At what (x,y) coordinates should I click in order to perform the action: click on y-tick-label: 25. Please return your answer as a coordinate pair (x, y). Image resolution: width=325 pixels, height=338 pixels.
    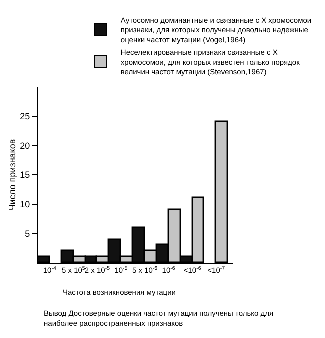
    Looking at the image, I should click on (25, 116).